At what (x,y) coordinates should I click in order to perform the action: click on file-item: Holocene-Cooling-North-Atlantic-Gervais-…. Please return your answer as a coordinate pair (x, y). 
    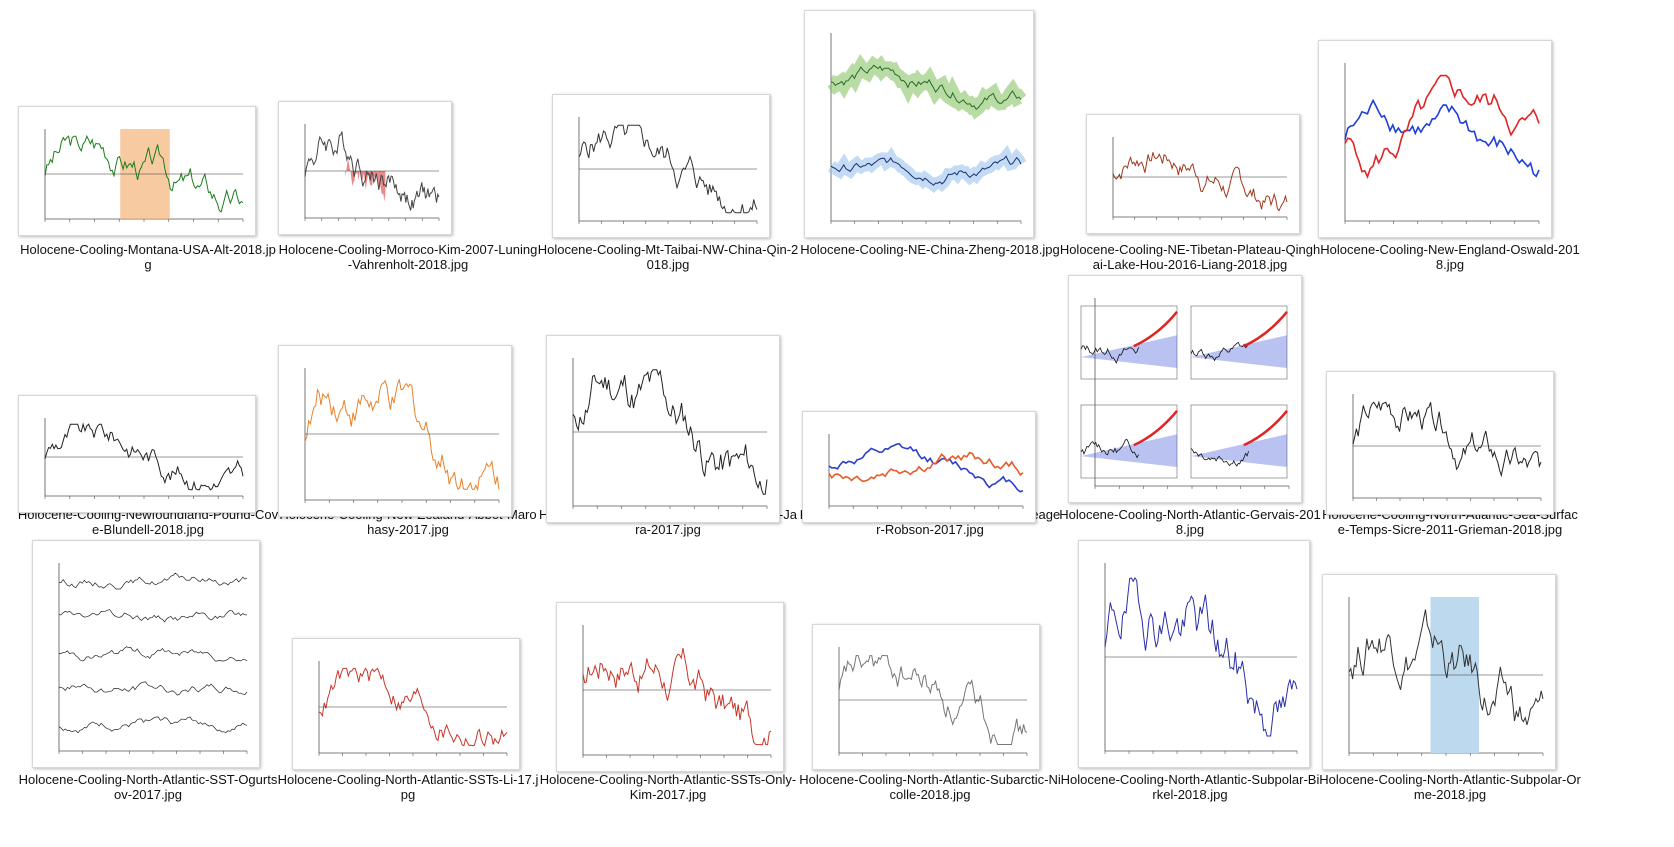
    Looking at the image, I should click on (1190, 406).